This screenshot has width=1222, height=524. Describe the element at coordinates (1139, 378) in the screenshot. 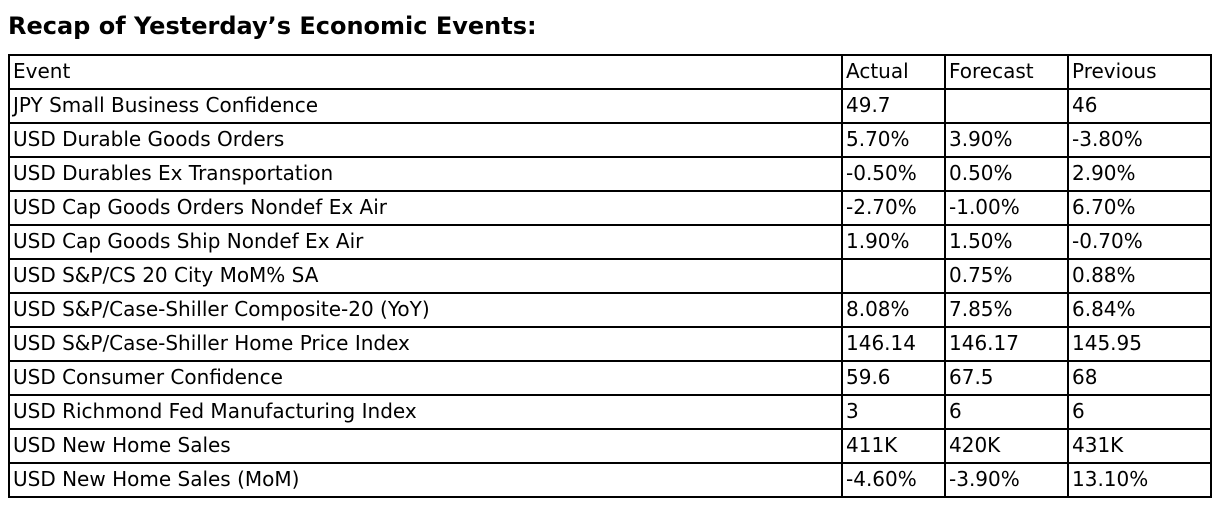

I see `cell-previous: 68` at that location.